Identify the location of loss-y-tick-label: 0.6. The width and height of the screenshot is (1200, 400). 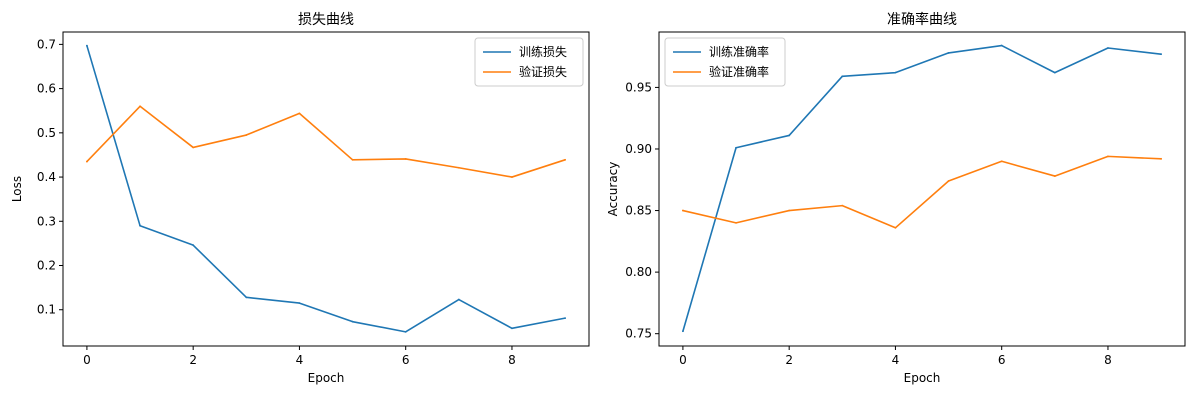
(46, 89).